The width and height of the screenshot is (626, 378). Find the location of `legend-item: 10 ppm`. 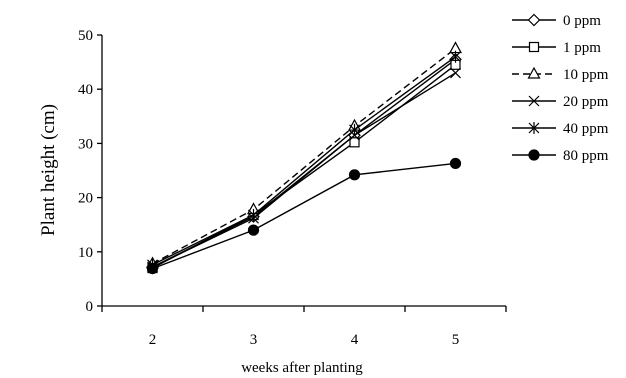

legend-item: 10 ppm is located at coordinates (560, 74).